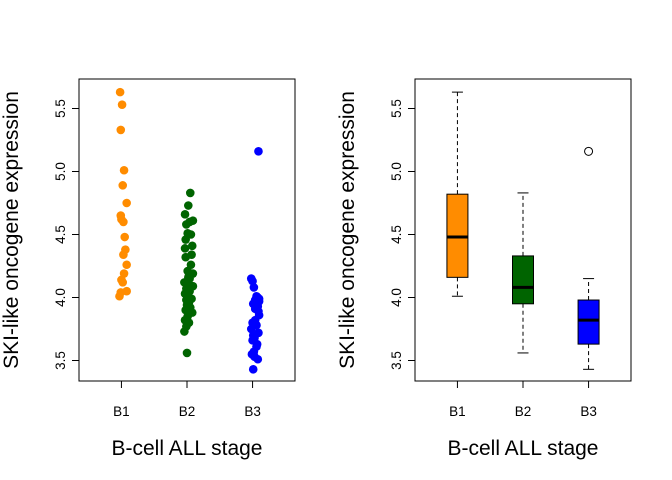 This screenshot has width=672, height=480. Describe the element at coordinates (588, 322) in the screenshot. I see `box-b3` at that location.